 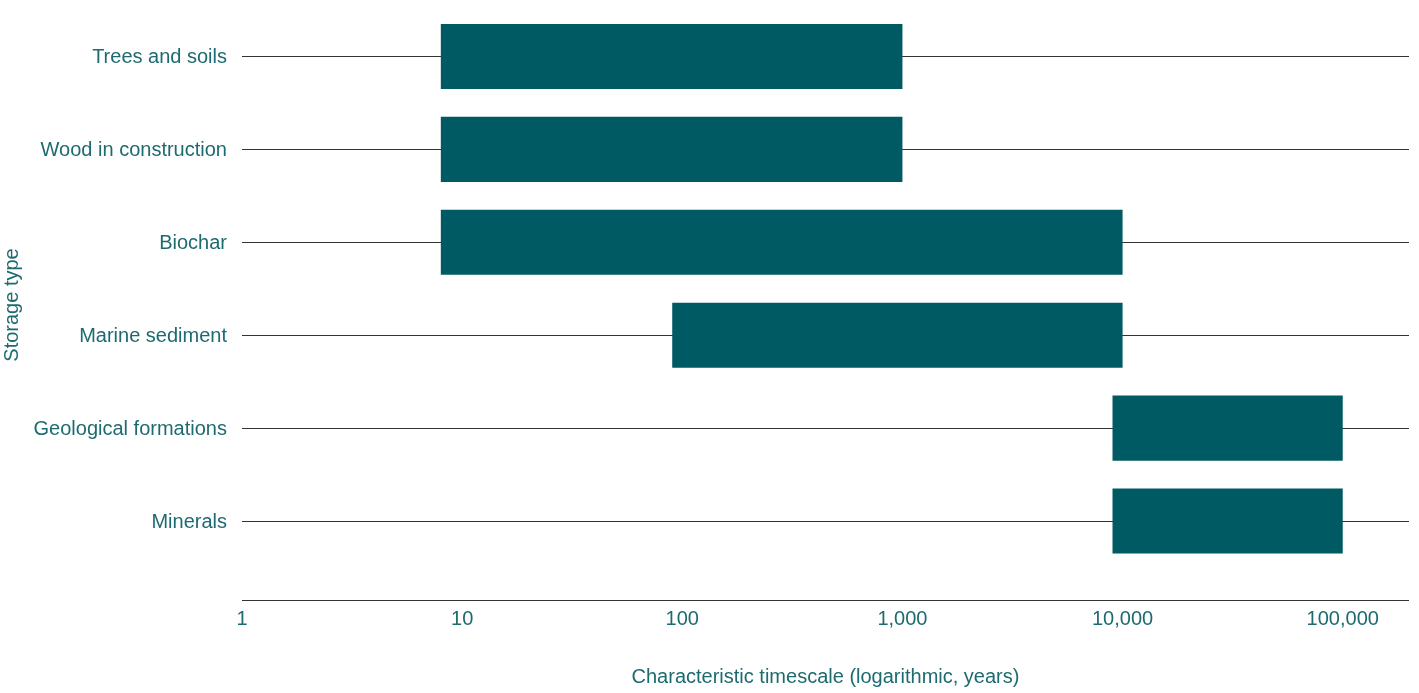 What do you see at coordinates (902, 618) in the screenshot?
I see `x-tick-label: 1,000` at bounding box center [902, 618].